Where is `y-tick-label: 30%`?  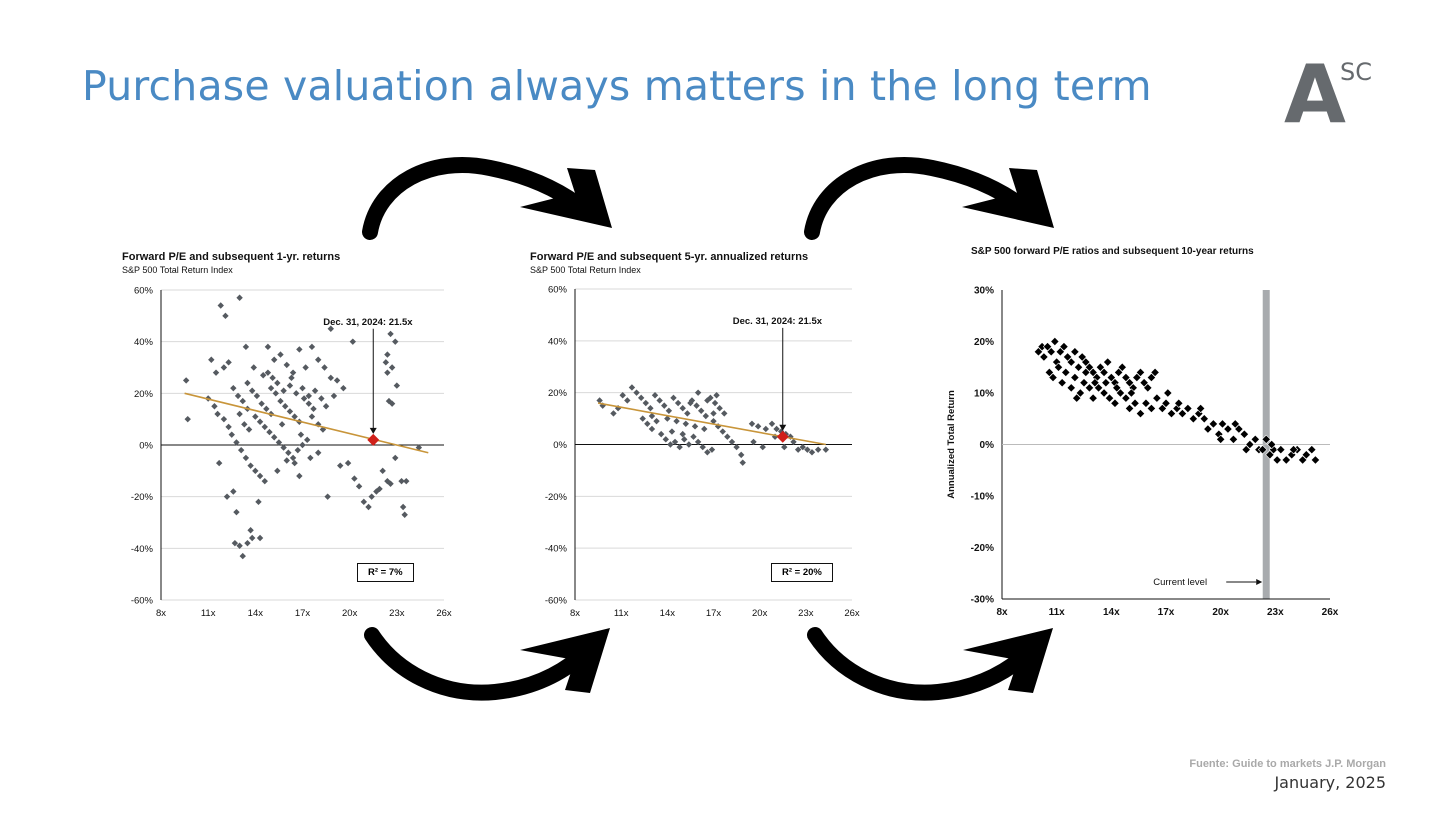
y-tick-label: 30% is located at coordinates (984, 291).